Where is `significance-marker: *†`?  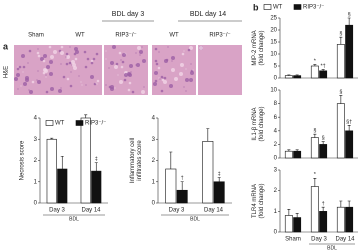
significance-marker: *† is located at coordinates (323, 67).